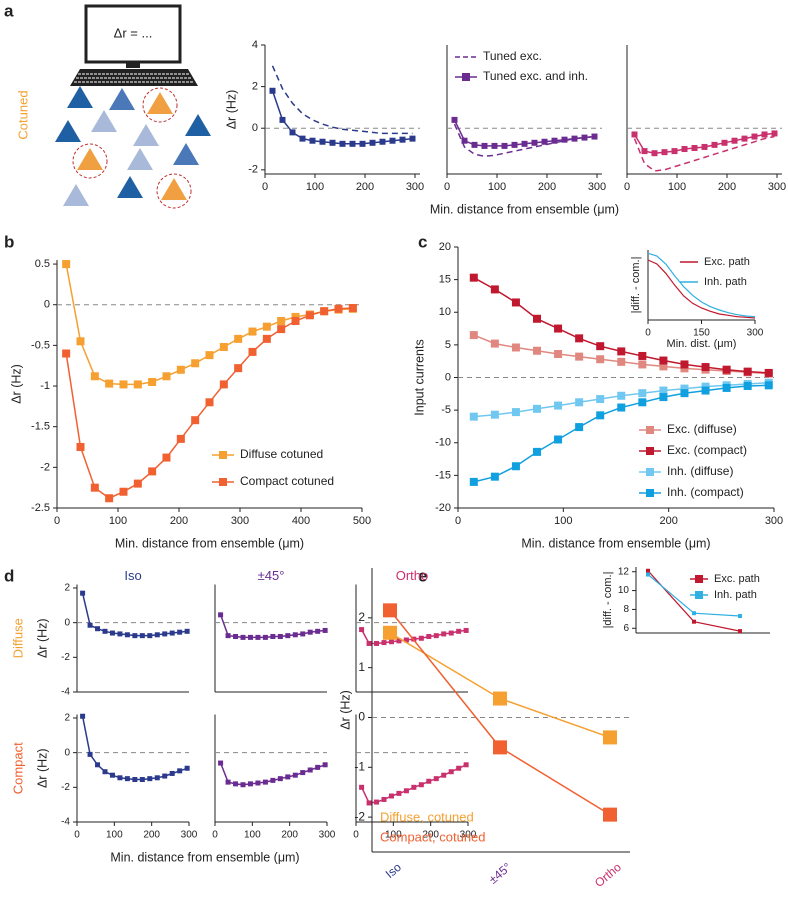  Describe the element at coordinates (134, 78) in the screenshot. I see `keys` at that location.